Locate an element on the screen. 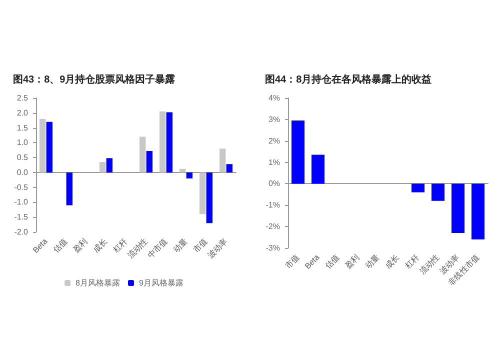 The width and height of the screenshot is (500, 362). chart-title: 图44：8月持仓在各风格暴露上的收益 is located at coordinates (348, 80).